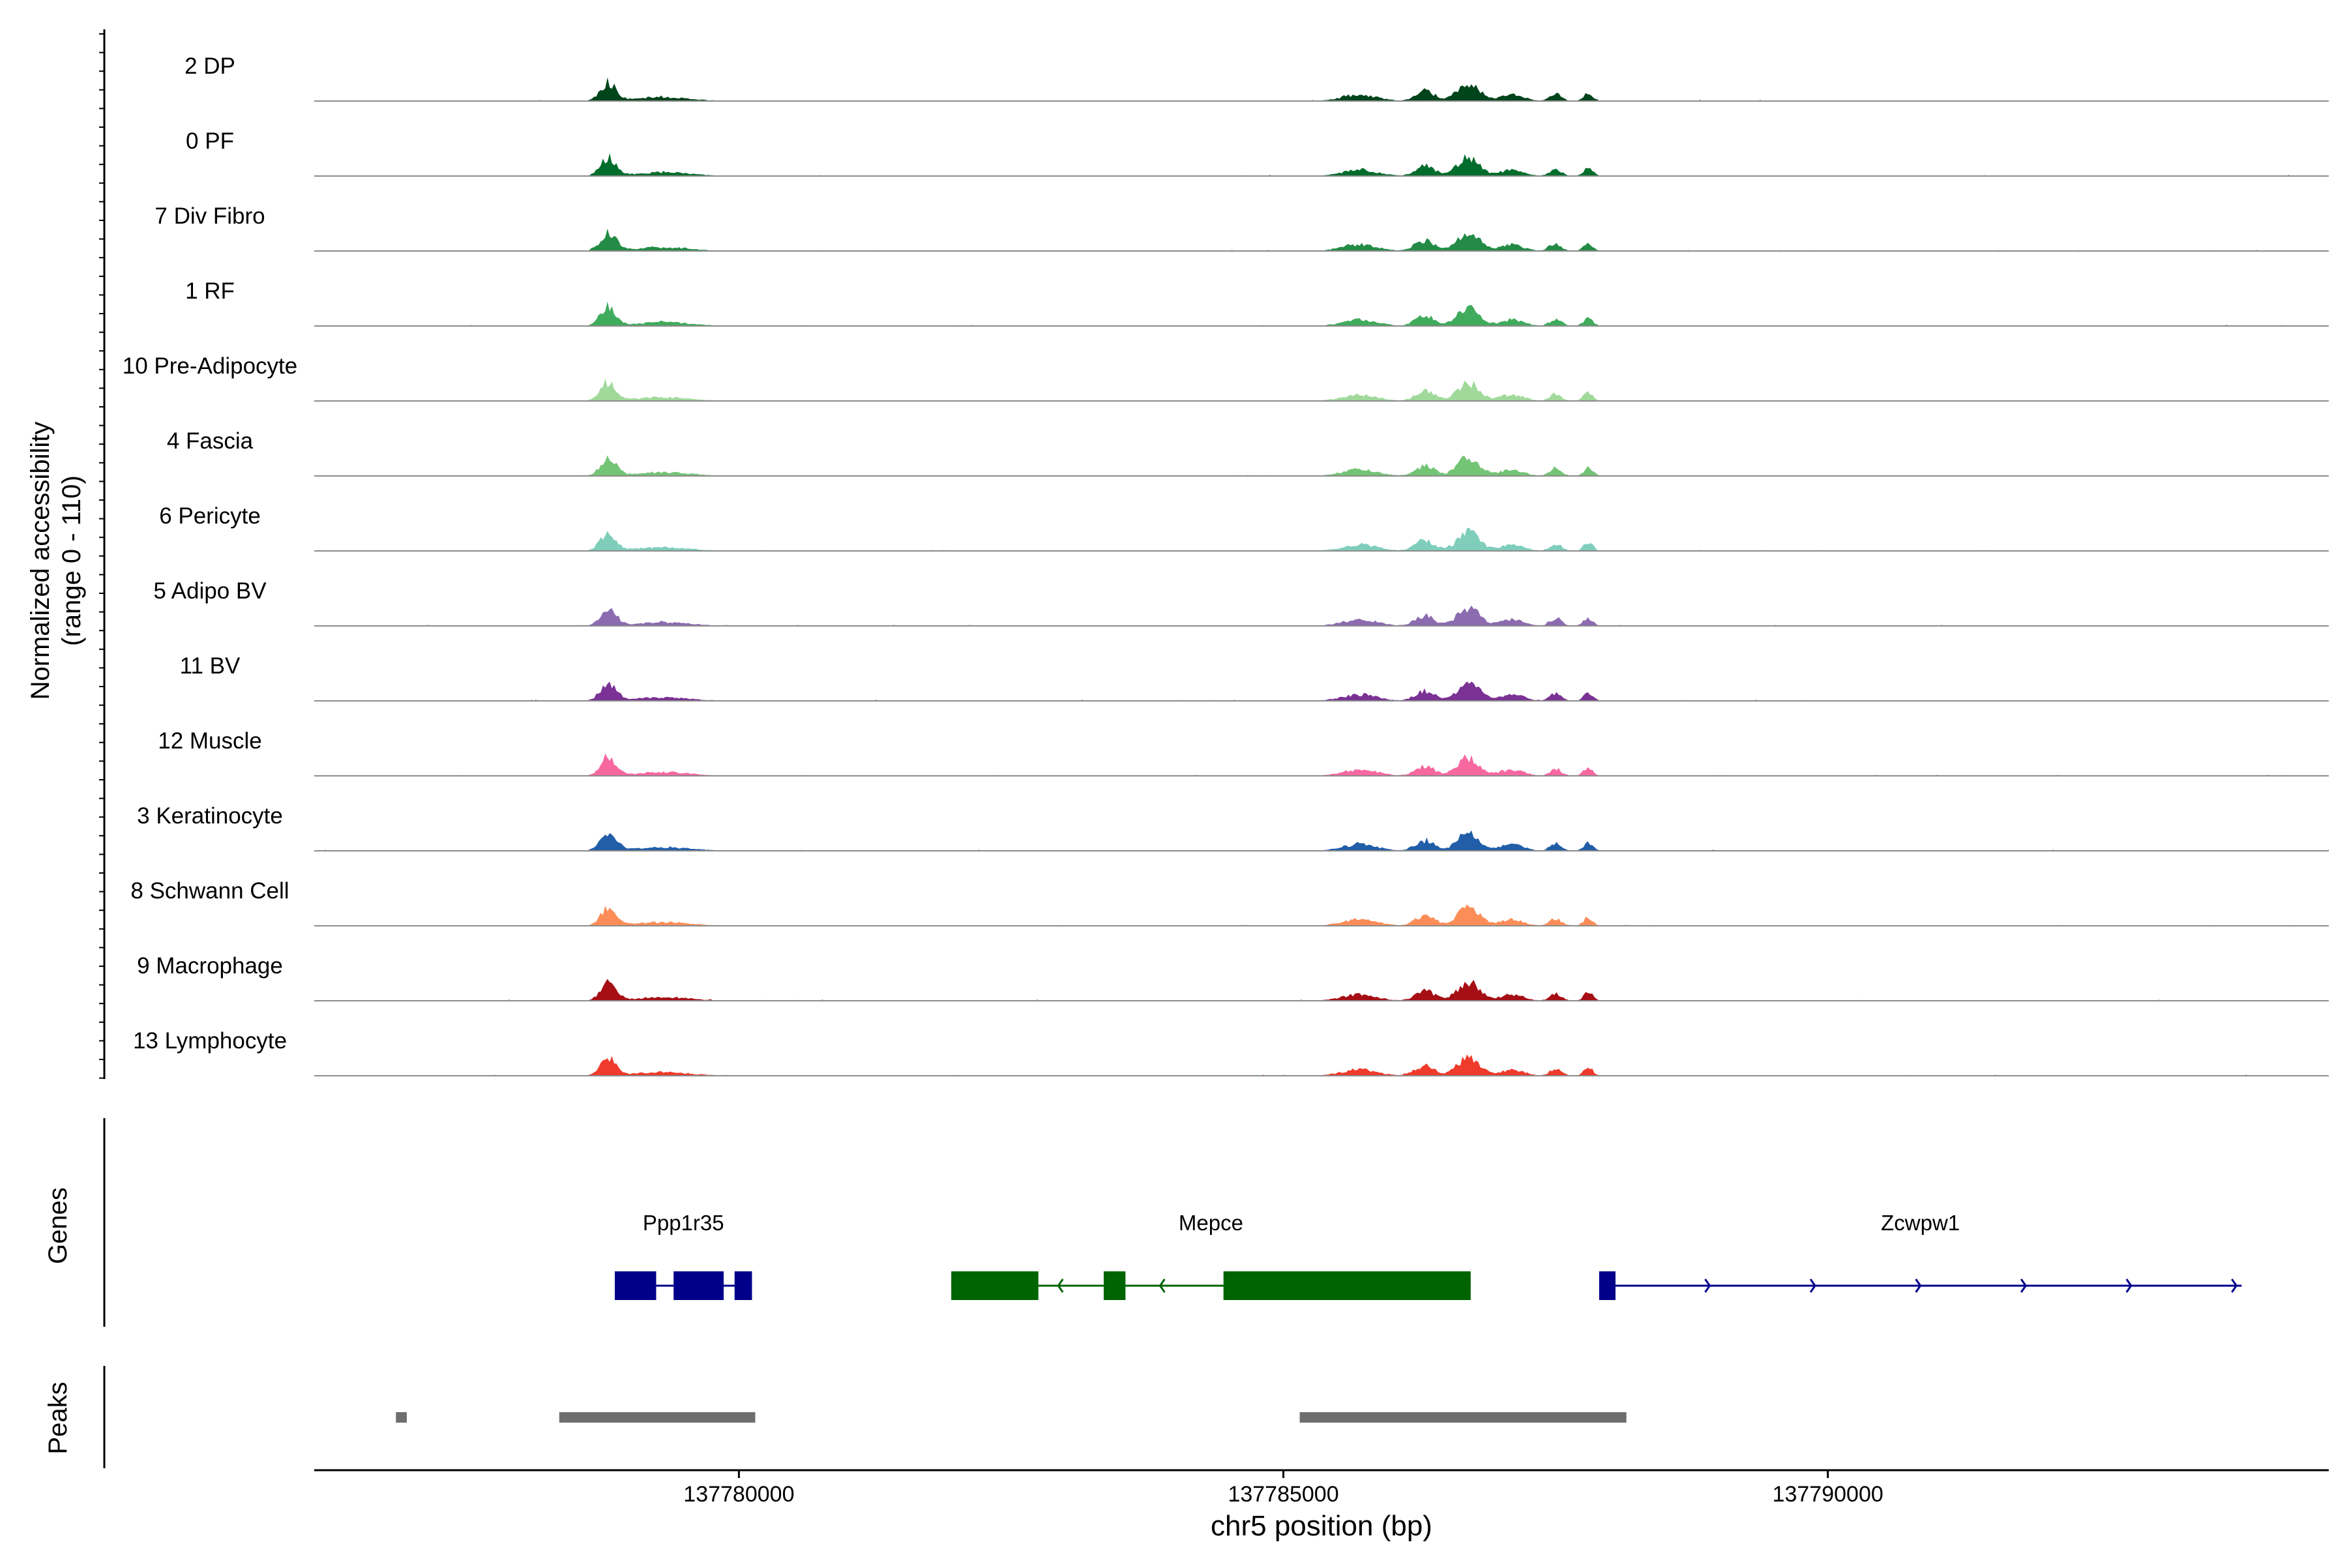 The image size is (2347, 1568). What do you see at coordinates (71, 560) in the screenshot?
I see `y-axis-title-line2: (range 0 - 110)` at bounding box center [71, 560].